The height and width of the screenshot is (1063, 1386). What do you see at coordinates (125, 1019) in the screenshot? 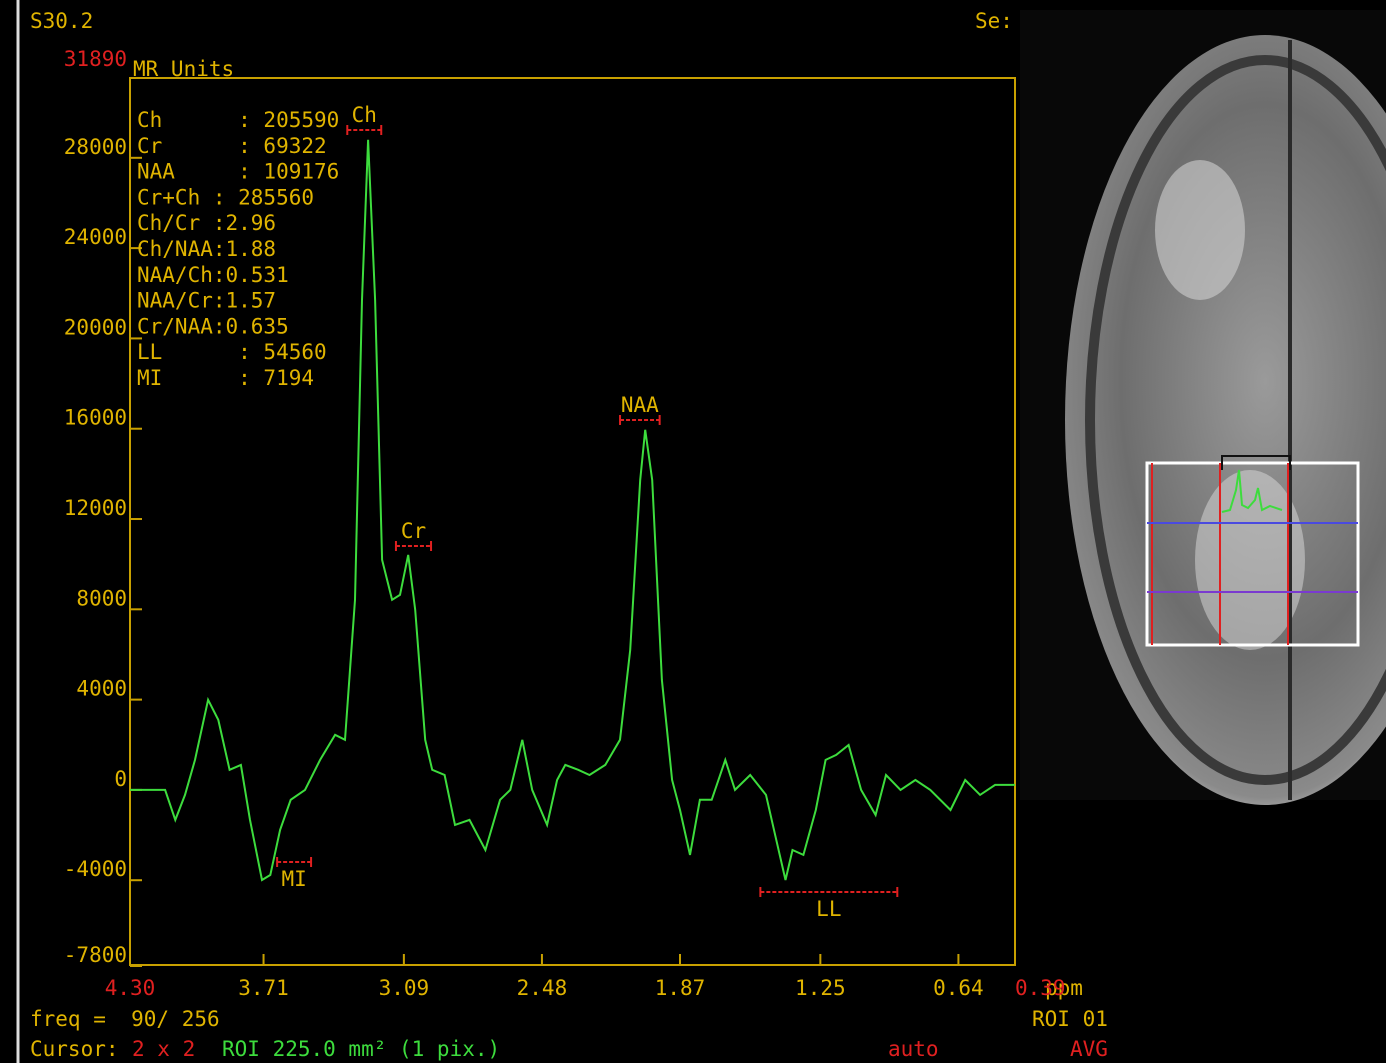
I see `freq: freq = 90/ 256` at bounding box center [125, 1019].